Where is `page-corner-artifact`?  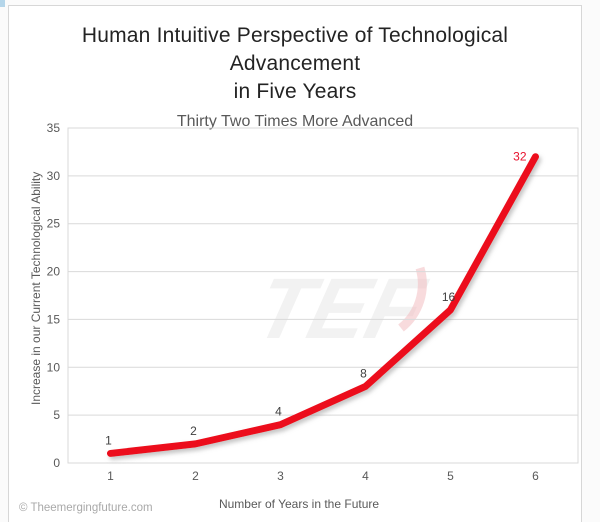
page-corner-artifact is located at coordinates (2, 3).